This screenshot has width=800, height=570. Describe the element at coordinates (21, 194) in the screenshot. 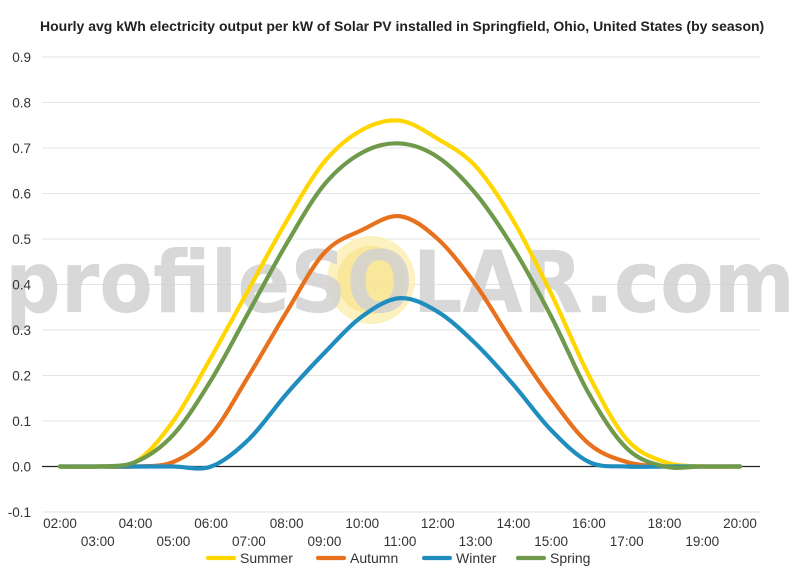

I see `y-tick-label: 0.6` at that location.